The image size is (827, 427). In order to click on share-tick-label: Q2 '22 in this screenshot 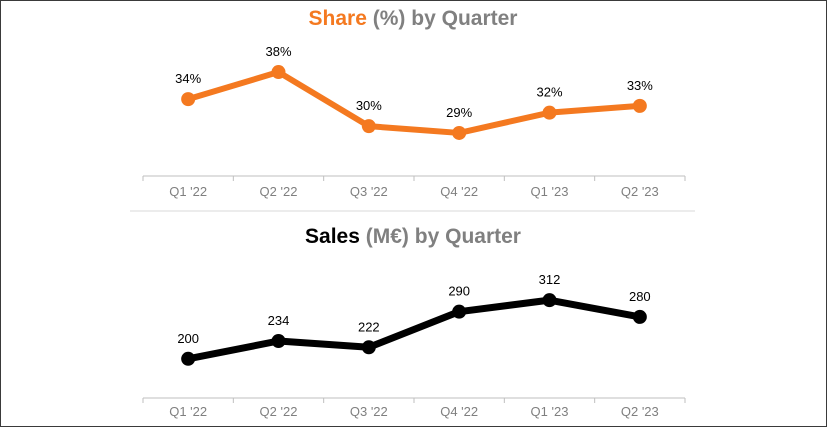, I will do `click(279, 191)`.